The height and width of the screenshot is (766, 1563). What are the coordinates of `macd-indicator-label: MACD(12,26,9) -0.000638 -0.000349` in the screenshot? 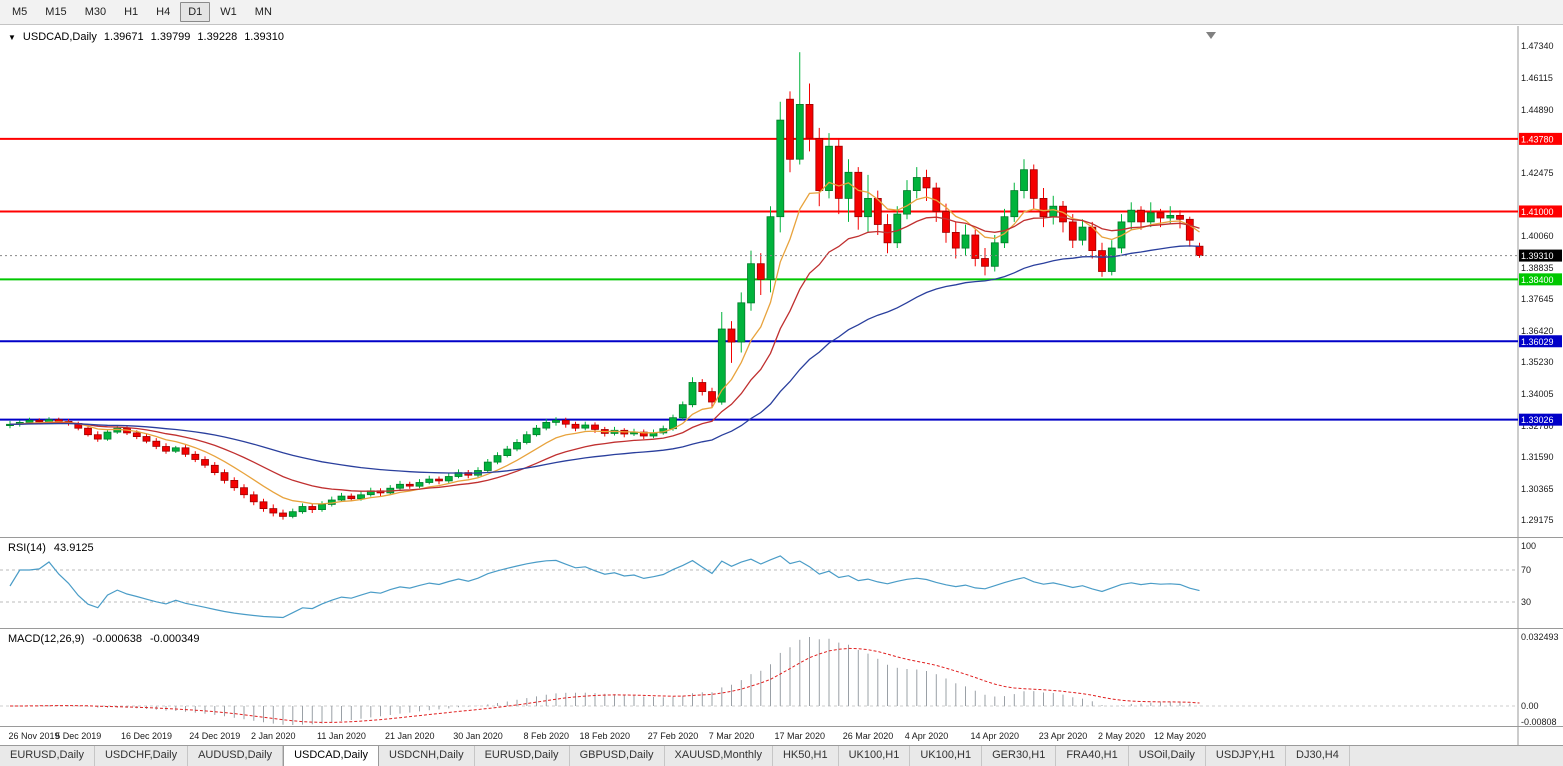 It's located at (104, 639).